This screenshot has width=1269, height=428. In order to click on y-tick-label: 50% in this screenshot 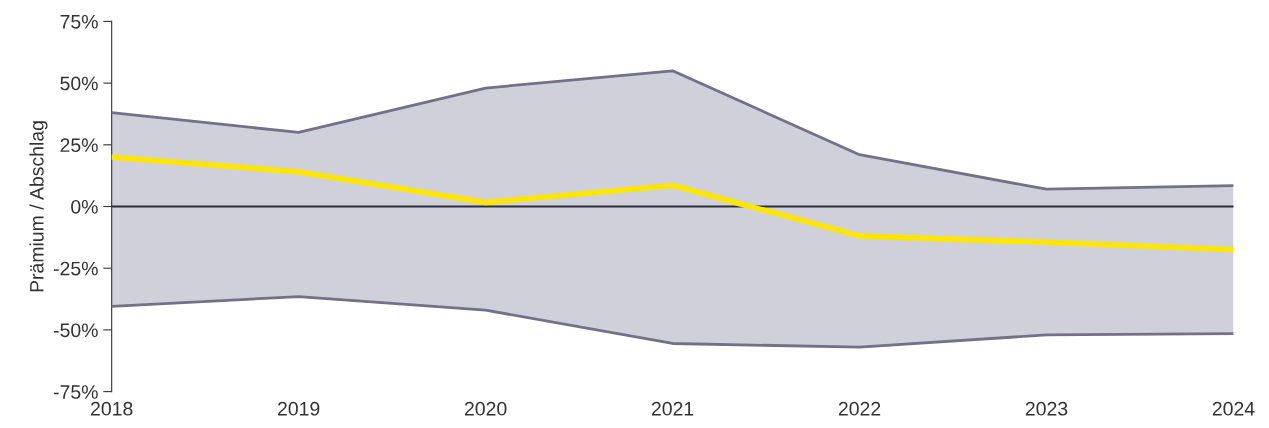, I will do `click(79, 83)`.